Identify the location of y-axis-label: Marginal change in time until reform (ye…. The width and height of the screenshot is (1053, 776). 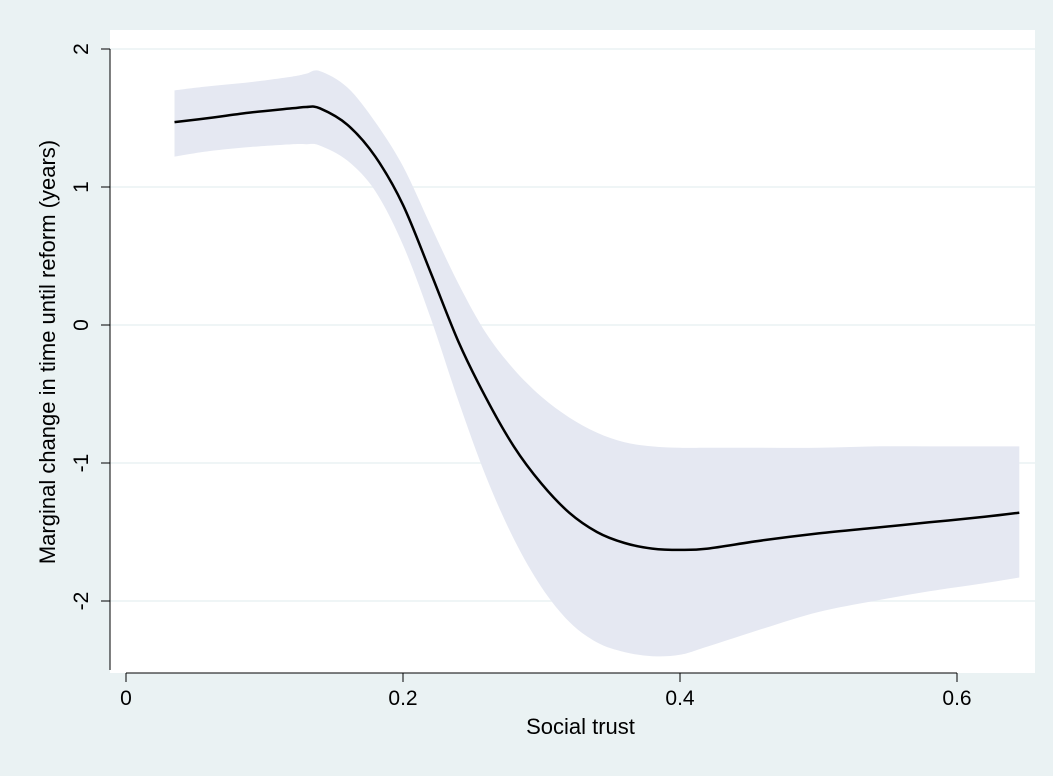
(47, 352).